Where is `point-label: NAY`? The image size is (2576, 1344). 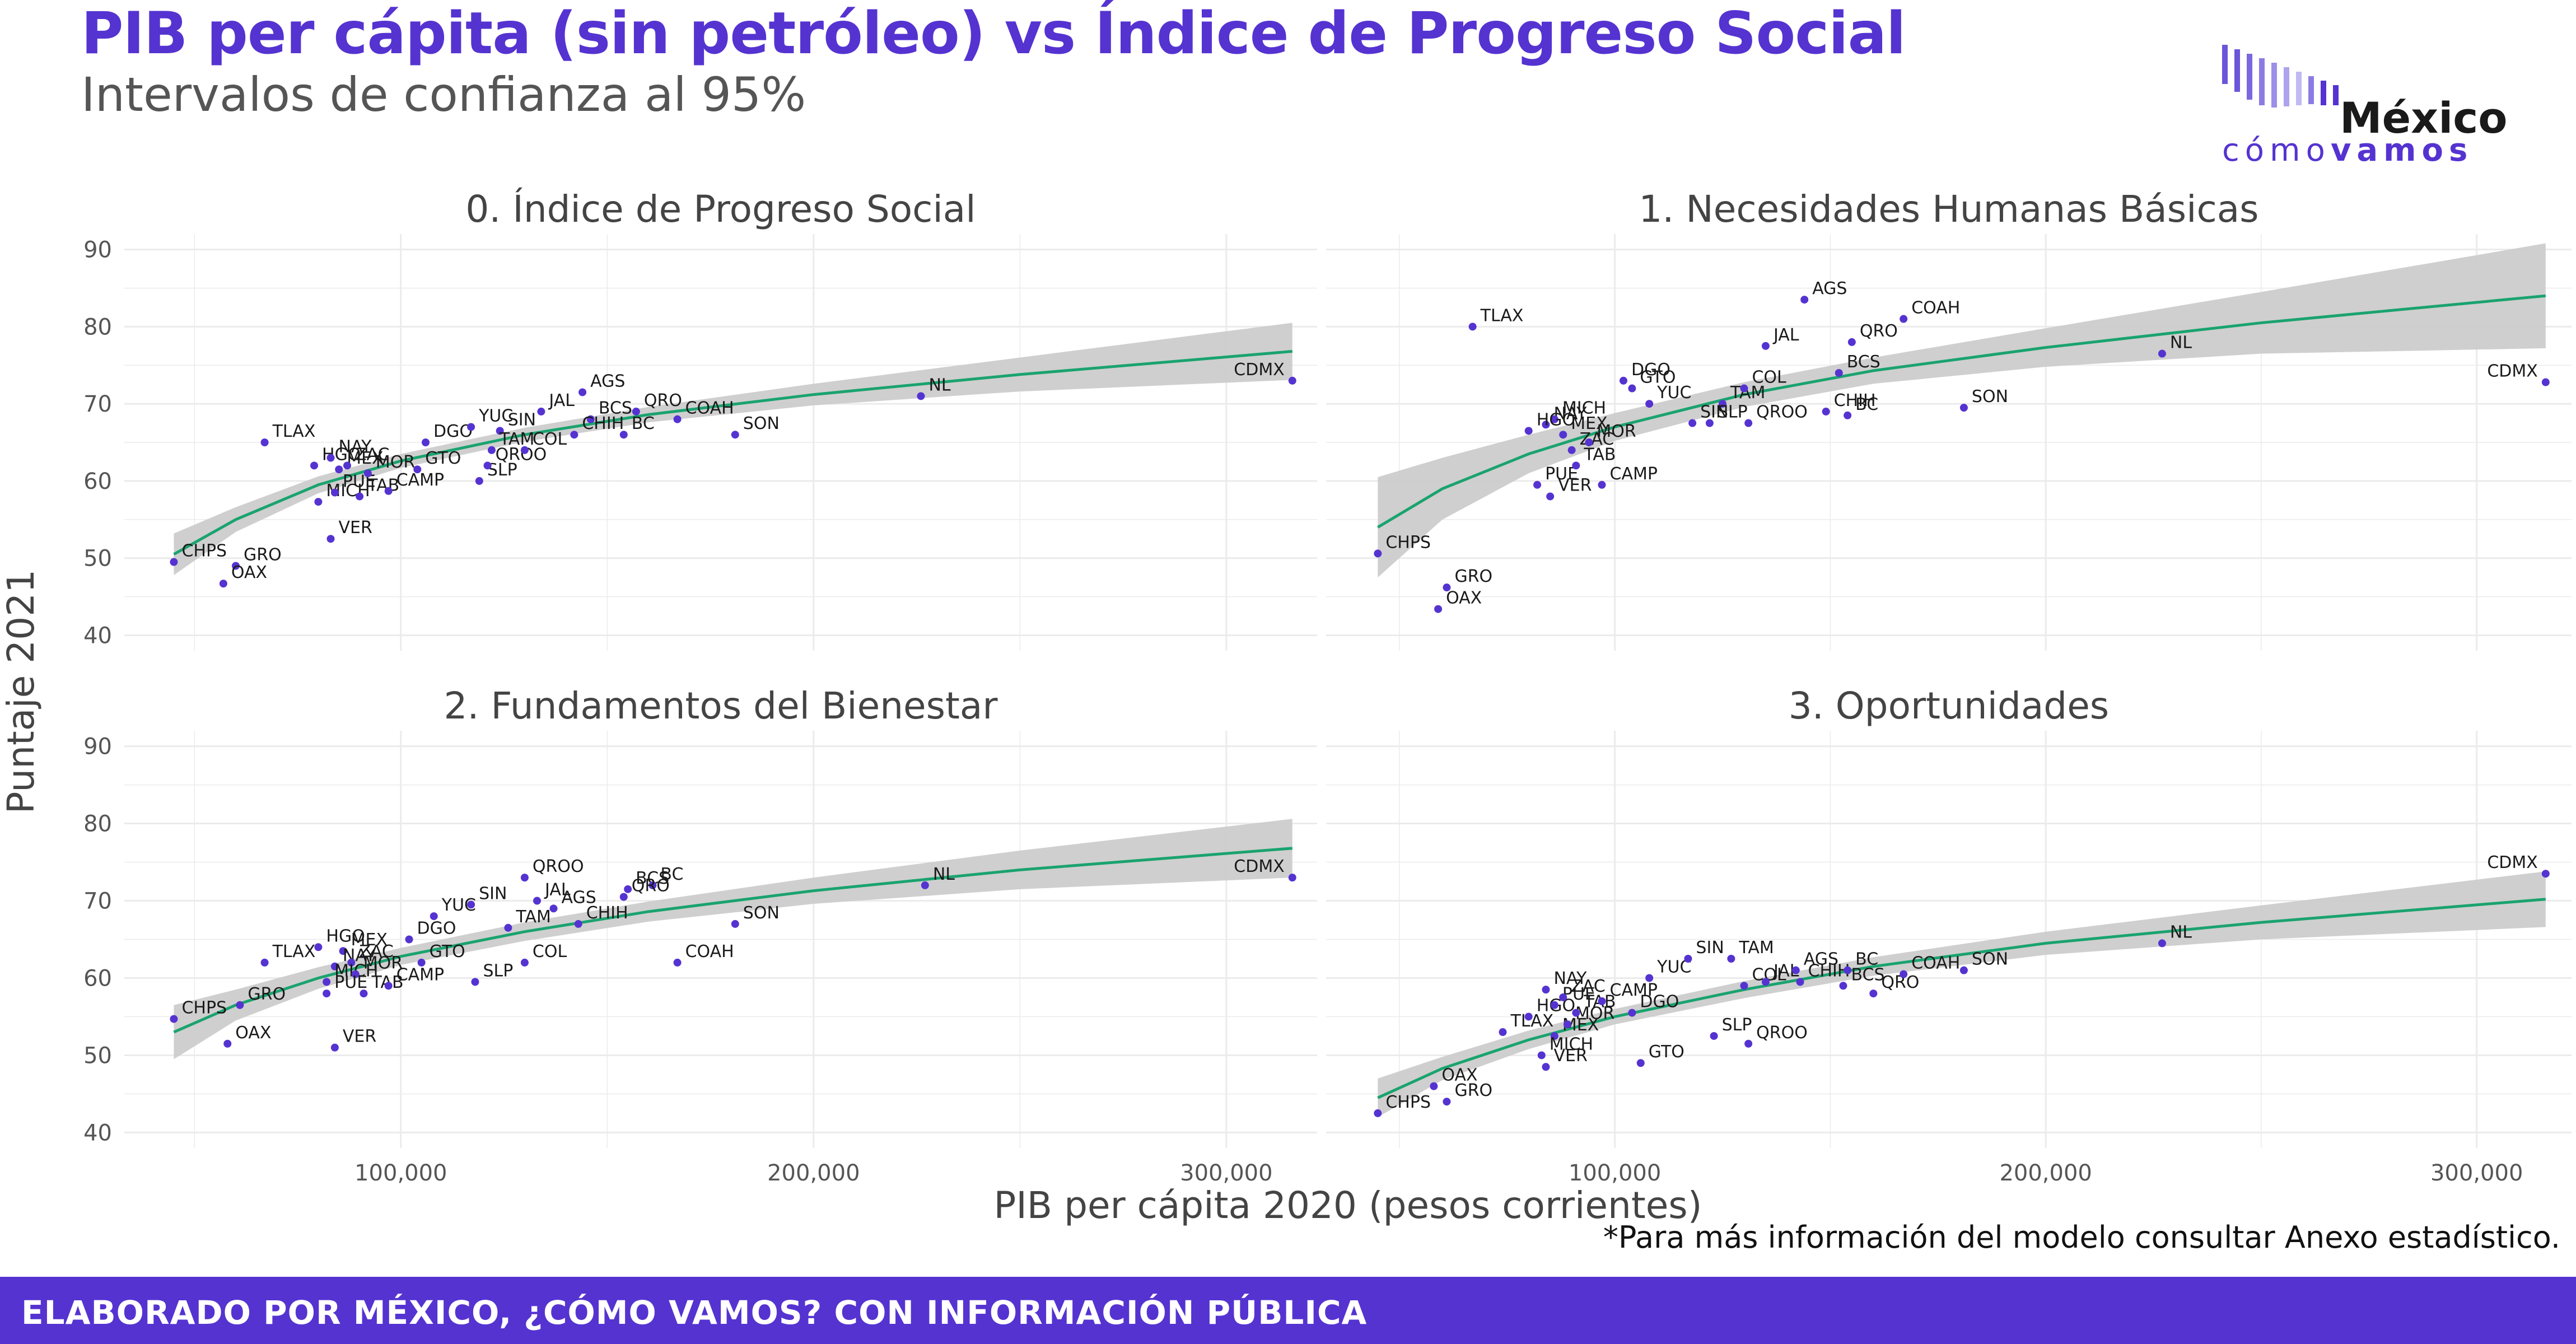
point-label: NAY is located at coordinates (1570, 414).